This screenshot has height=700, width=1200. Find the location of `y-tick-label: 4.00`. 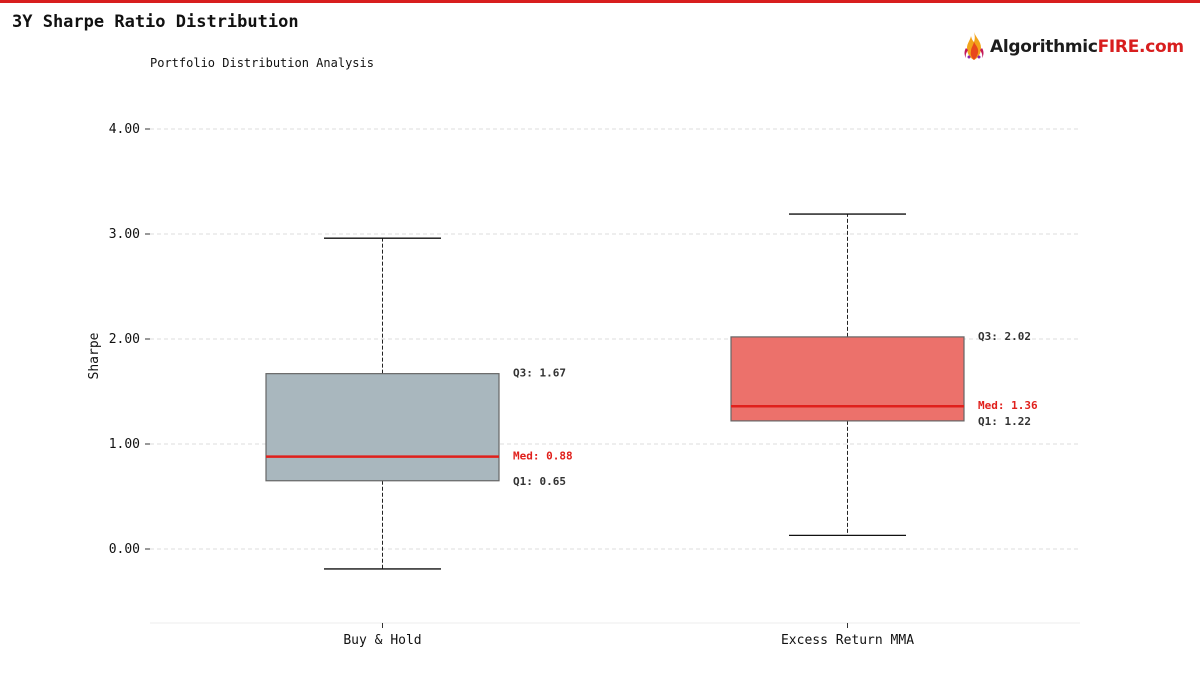

y-tick-label: 4.00 is located at coordinates (124, 129).